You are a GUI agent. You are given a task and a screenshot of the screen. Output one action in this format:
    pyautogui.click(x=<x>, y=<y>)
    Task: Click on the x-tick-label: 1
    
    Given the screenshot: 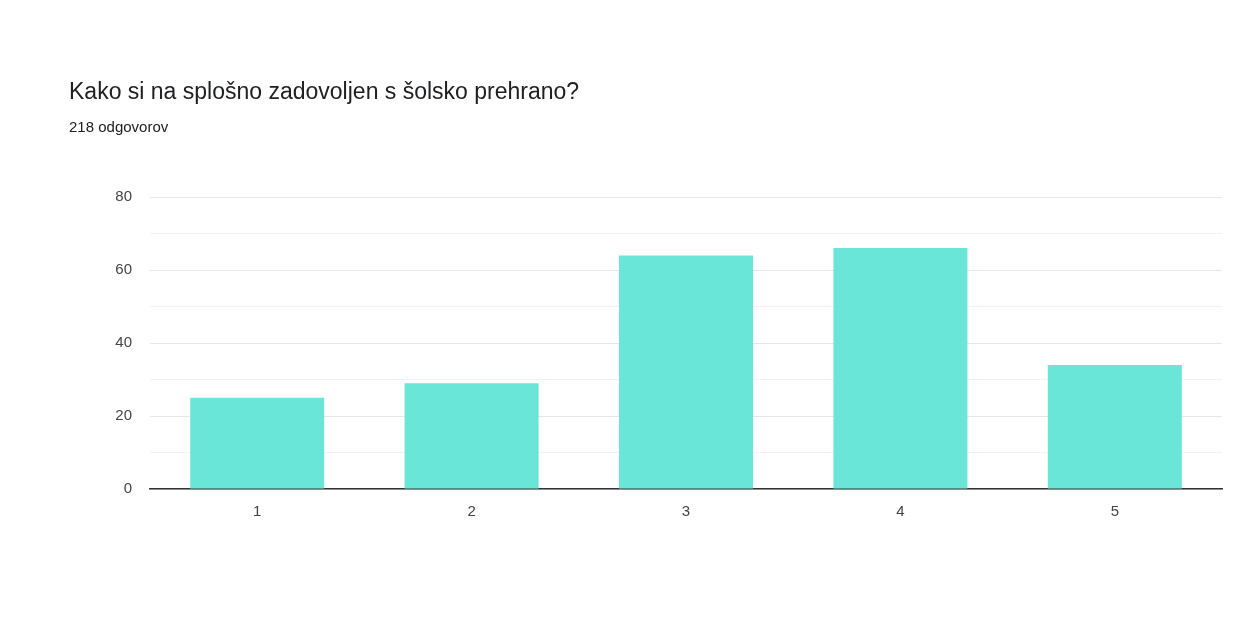 What is the action you would take?
    pyautogui.click(x=257, y=511)
    